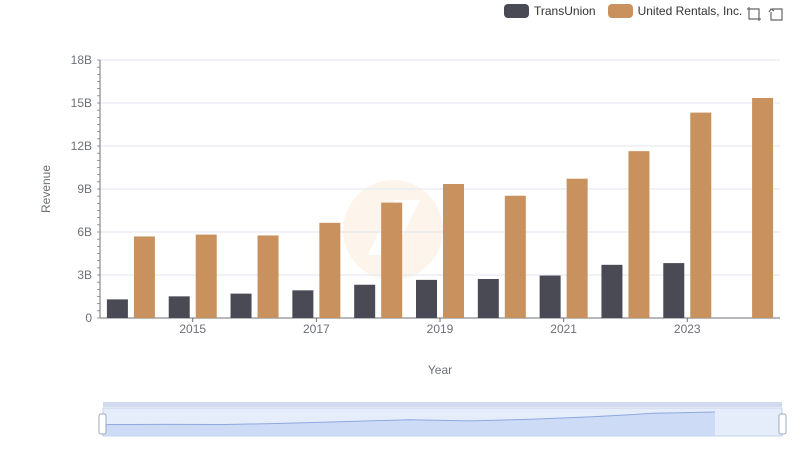 This screenshot has width=800, height=461. I want to click on y-tick-label: 6B, so click(84, 232).